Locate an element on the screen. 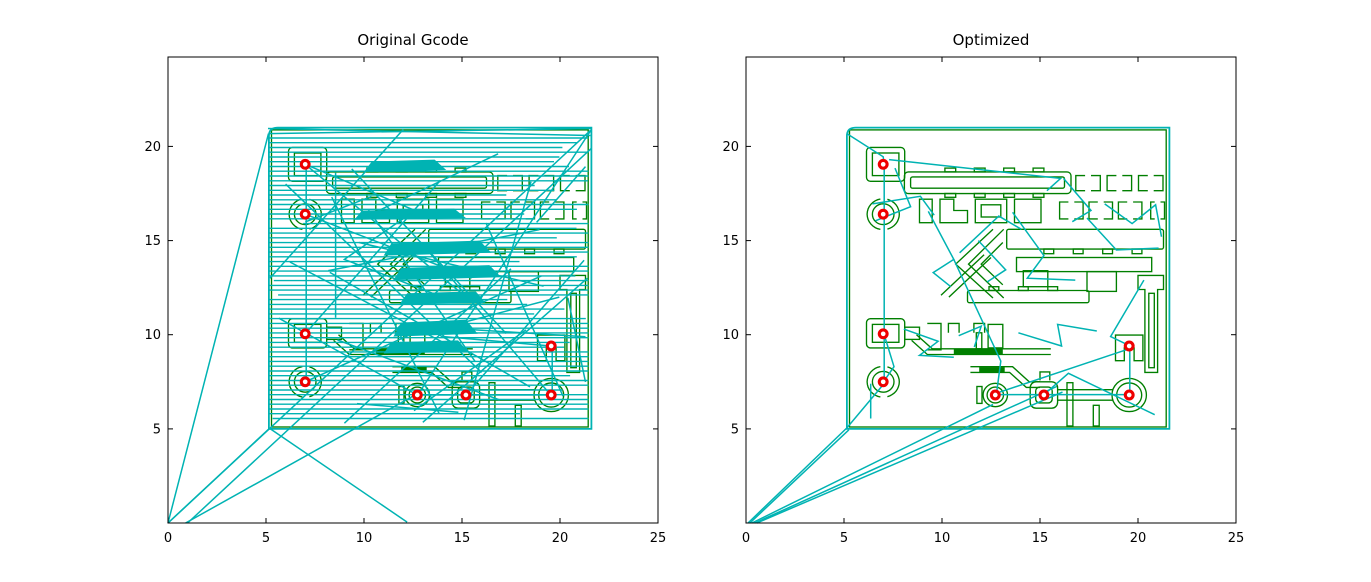 The height and width of the screenshot is (582, 1371). x-tick-label: 20 is located at coordinates (1138, 538).